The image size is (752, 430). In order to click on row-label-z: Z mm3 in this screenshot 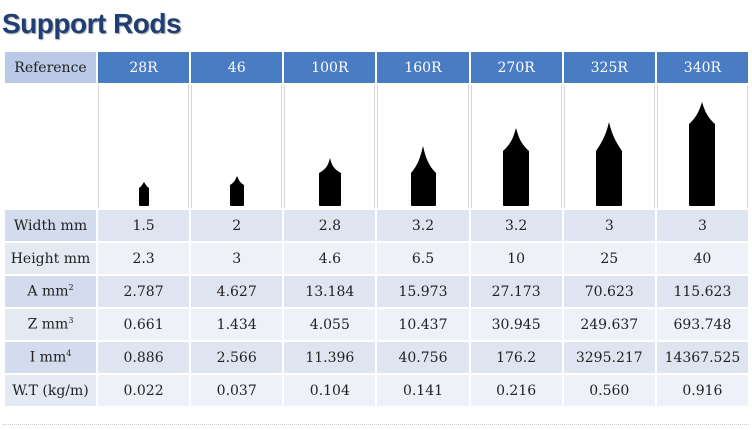, I will do `click(50, 323)`.